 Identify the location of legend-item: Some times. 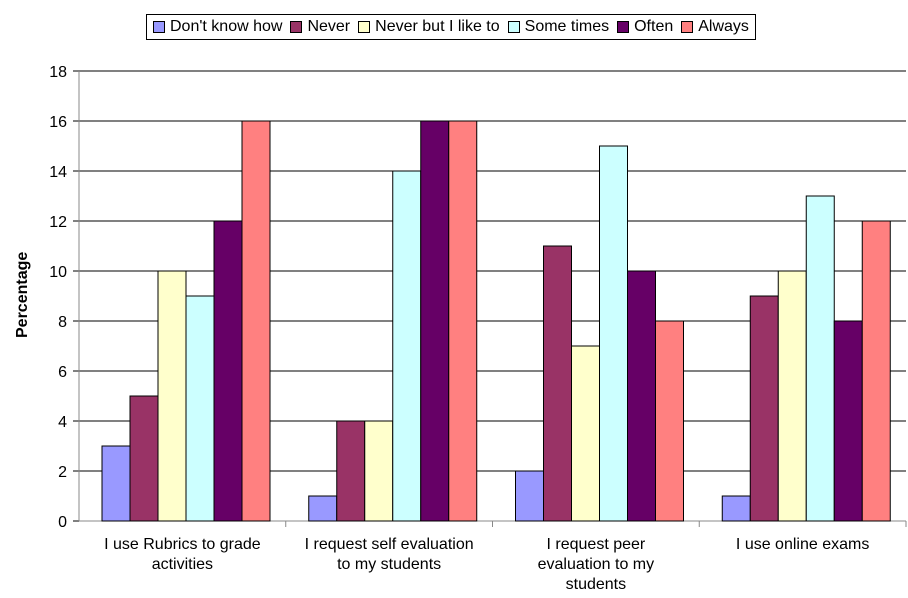
(558, 27).